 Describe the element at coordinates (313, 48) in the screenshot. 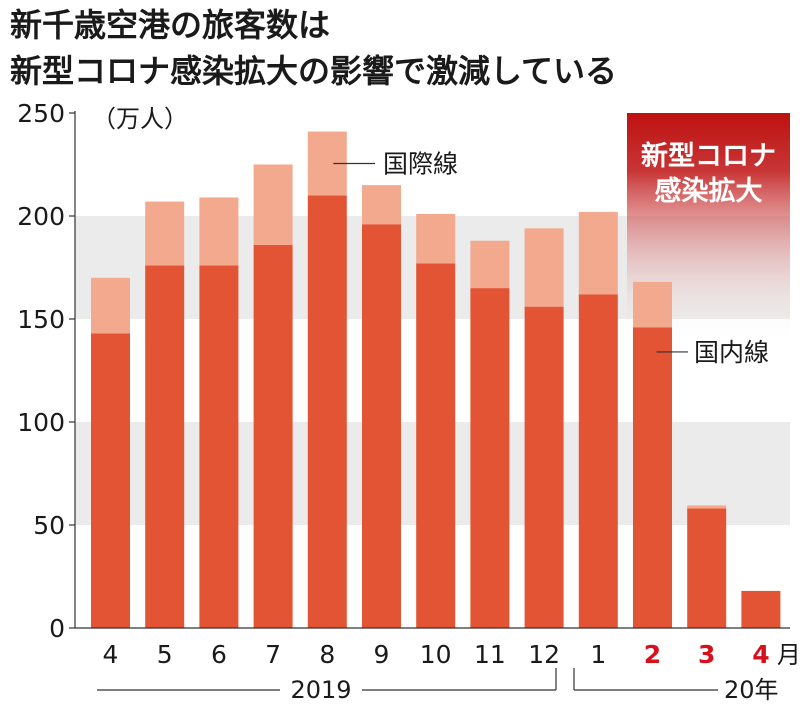

I see `chart-title: 新千歳空港の旅客数は 新型コロナ感染拡大の影響で激減している` at that location.